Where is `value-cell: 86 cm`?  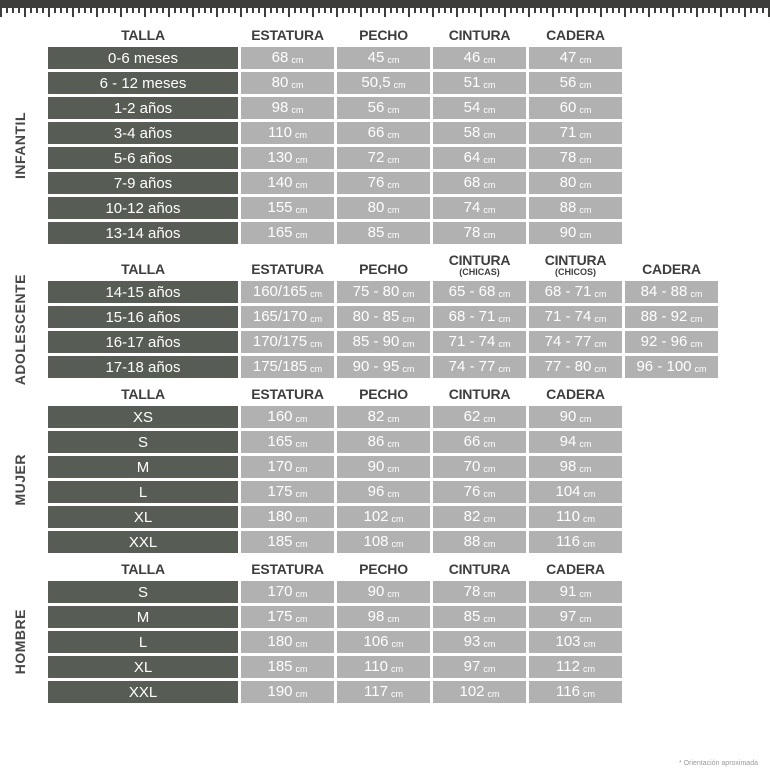 value-cell: 86 cm is located at coordinates (383, 442).